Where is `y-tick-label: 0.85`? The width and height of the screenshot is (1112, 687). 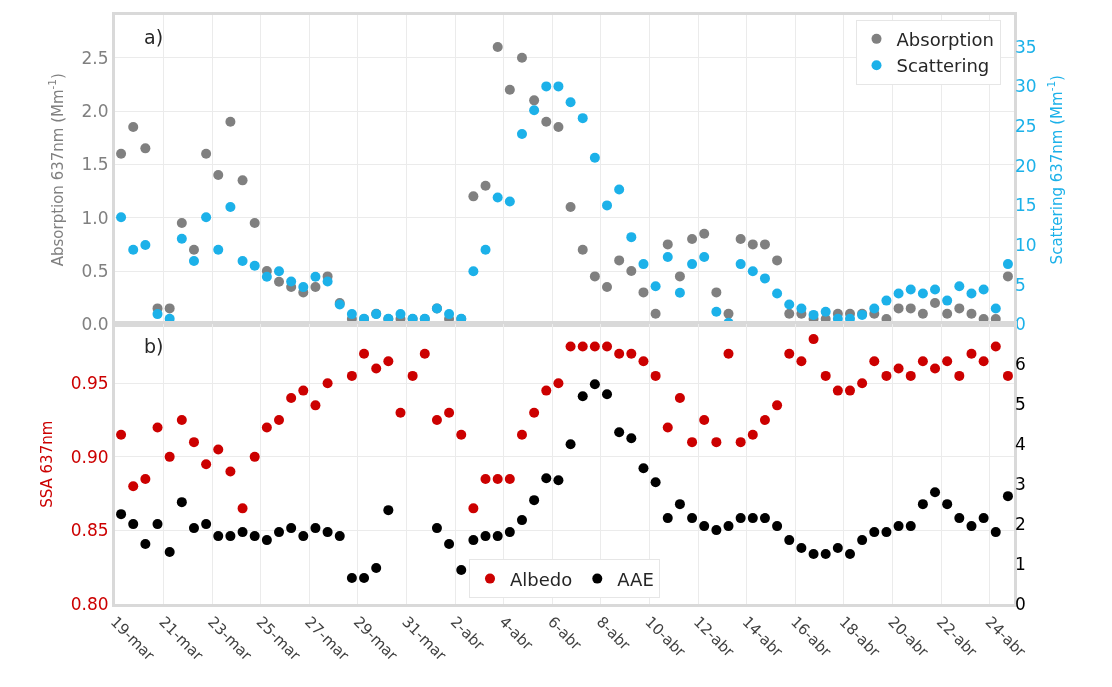 y-tick-label: 0.85 is located at coordinates (89, 530).